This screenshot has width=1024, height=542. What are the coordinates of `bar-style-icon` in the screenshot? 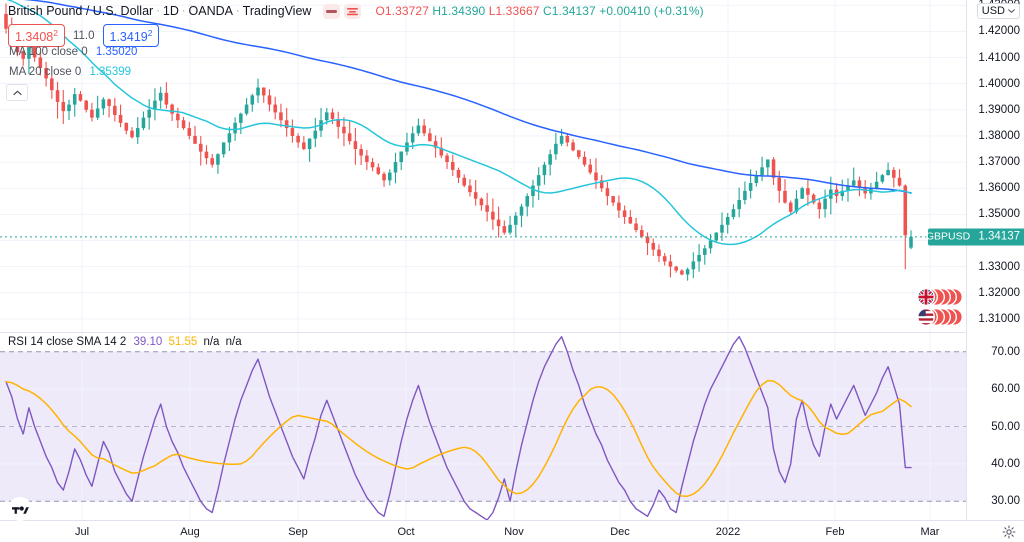 It's located at (332, 11).